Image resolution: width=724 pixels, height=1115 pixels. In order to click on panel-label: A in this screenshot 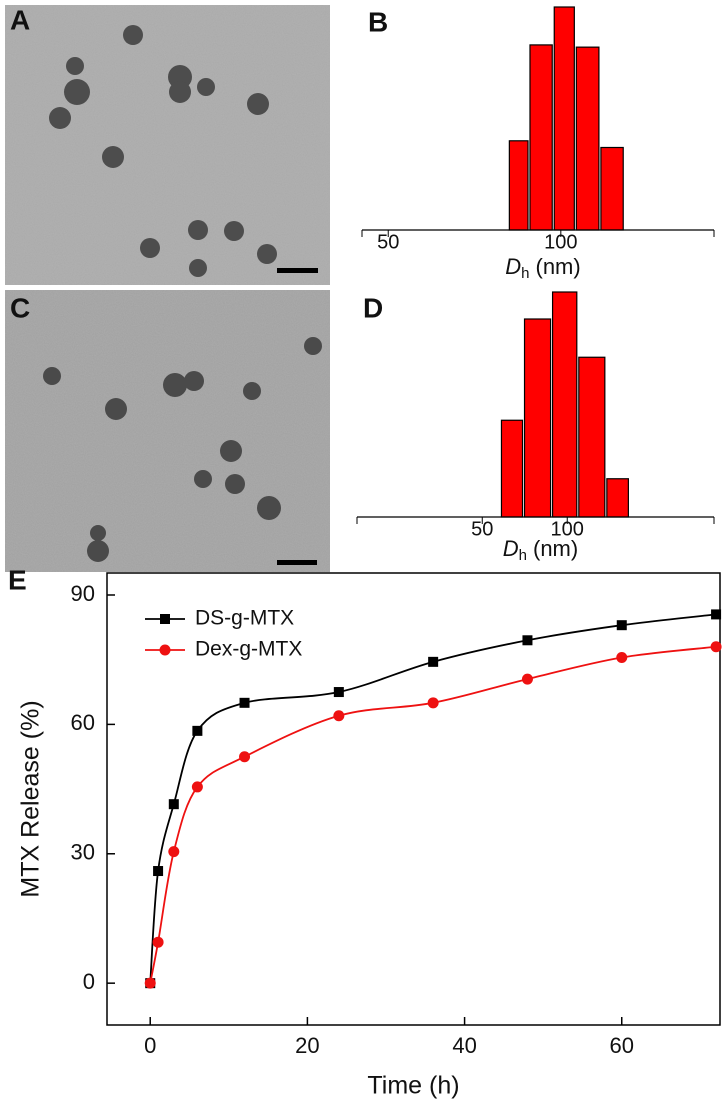, I will do `click(20, 19)`.